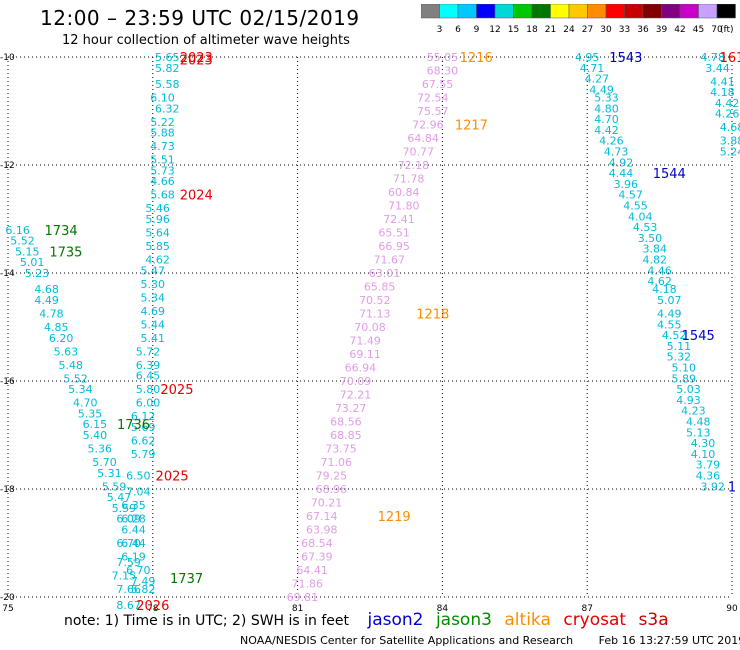 The image size is (740, 650). I want to click on swh-data-point: 8.67, so click(128, 605).